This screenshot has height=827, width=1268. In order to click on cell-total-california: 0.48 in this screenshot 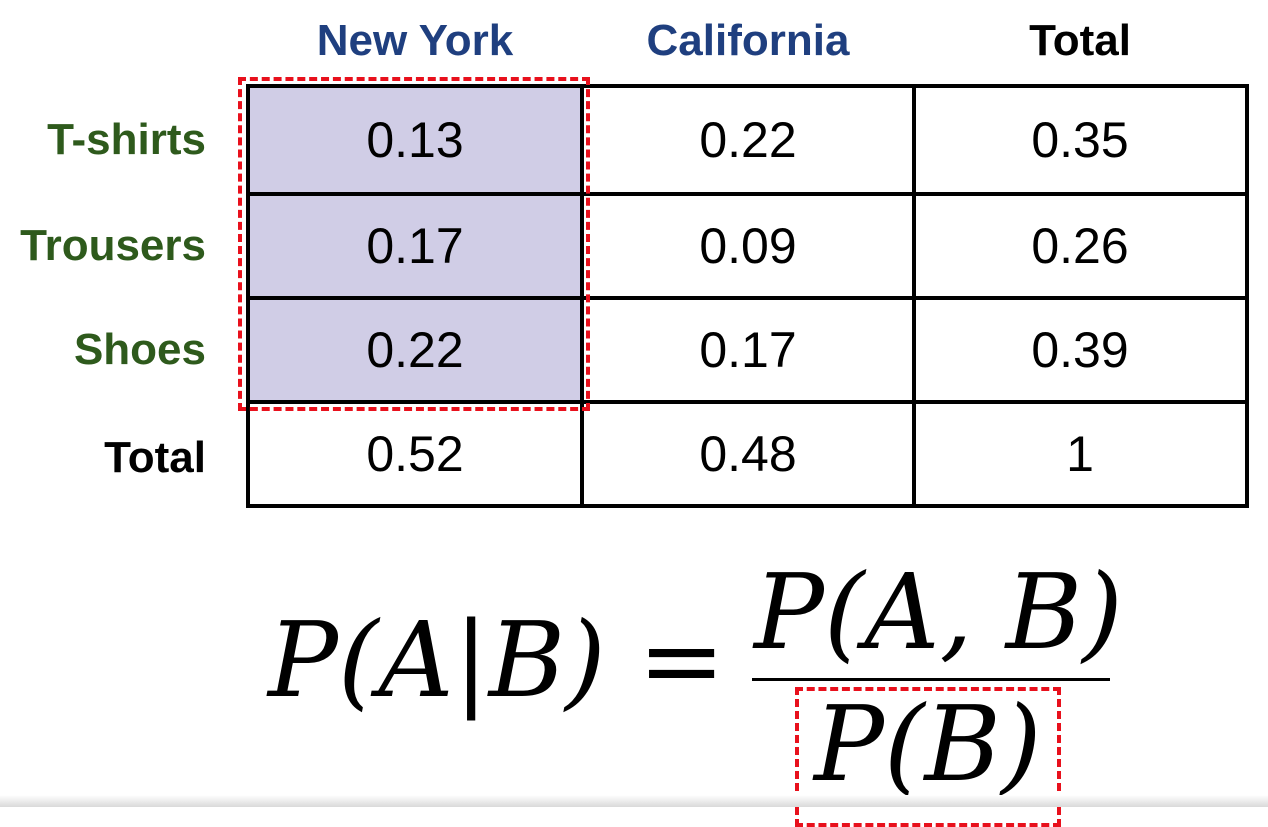, I will do `click(748, 454)`.